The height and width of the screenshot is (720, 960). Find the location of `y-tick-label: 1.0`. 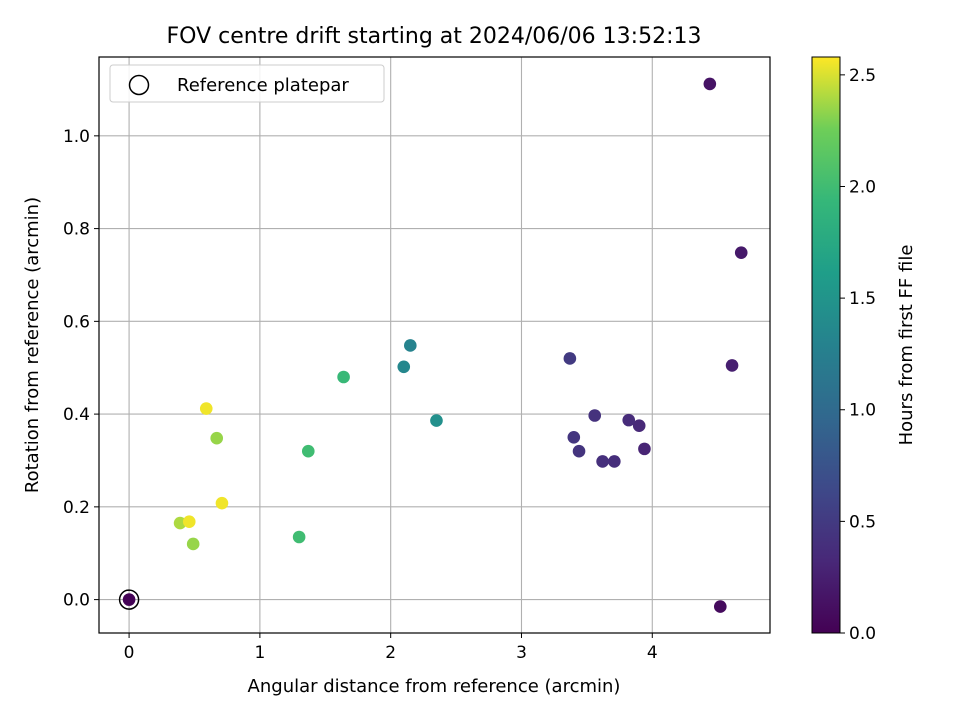

y-tick-label: 1.0 is located at coordinates (76, 137).